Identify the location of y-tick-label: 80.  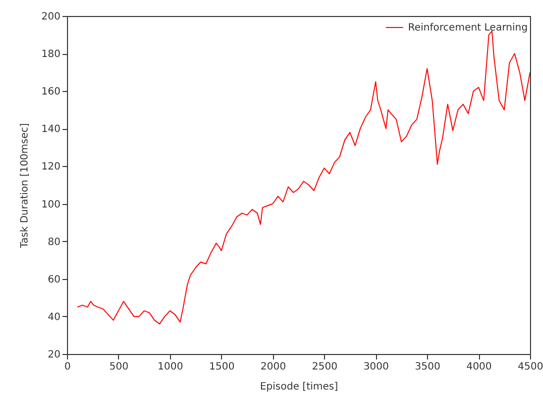
(54, 242).